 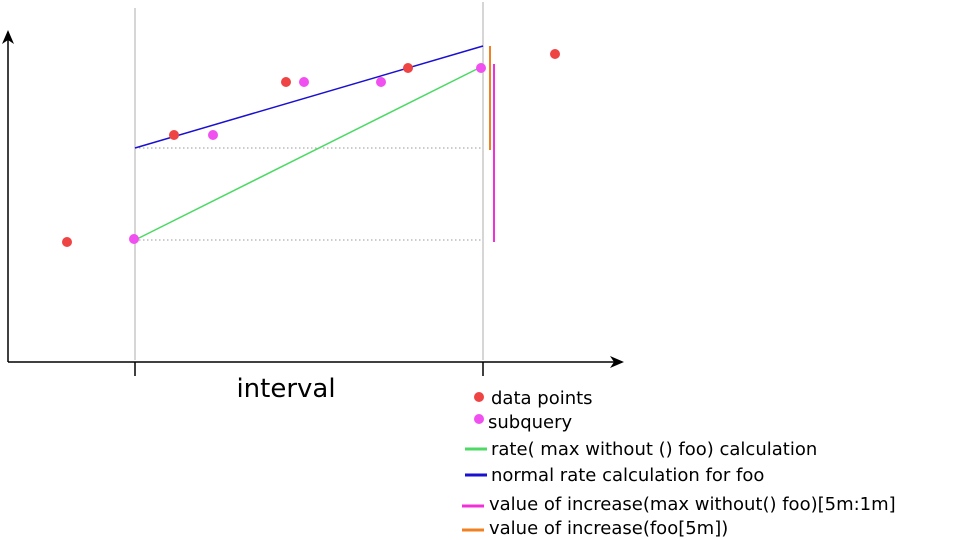 What do you see at coordinates (627, 475) in the screenshot?
I see `legend-label-normal-rate: normal rate calculation for foo` at bounding box center [627, 475].